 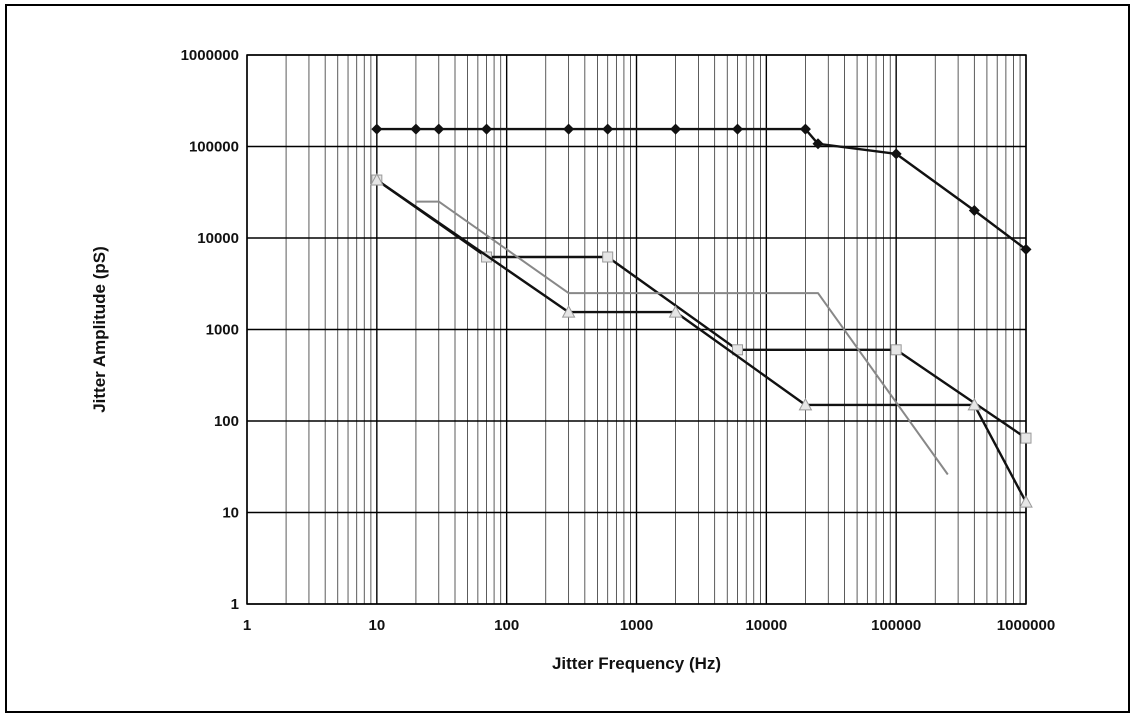 I want to click on y-tick-label: 100, so click(x=226, y=421).